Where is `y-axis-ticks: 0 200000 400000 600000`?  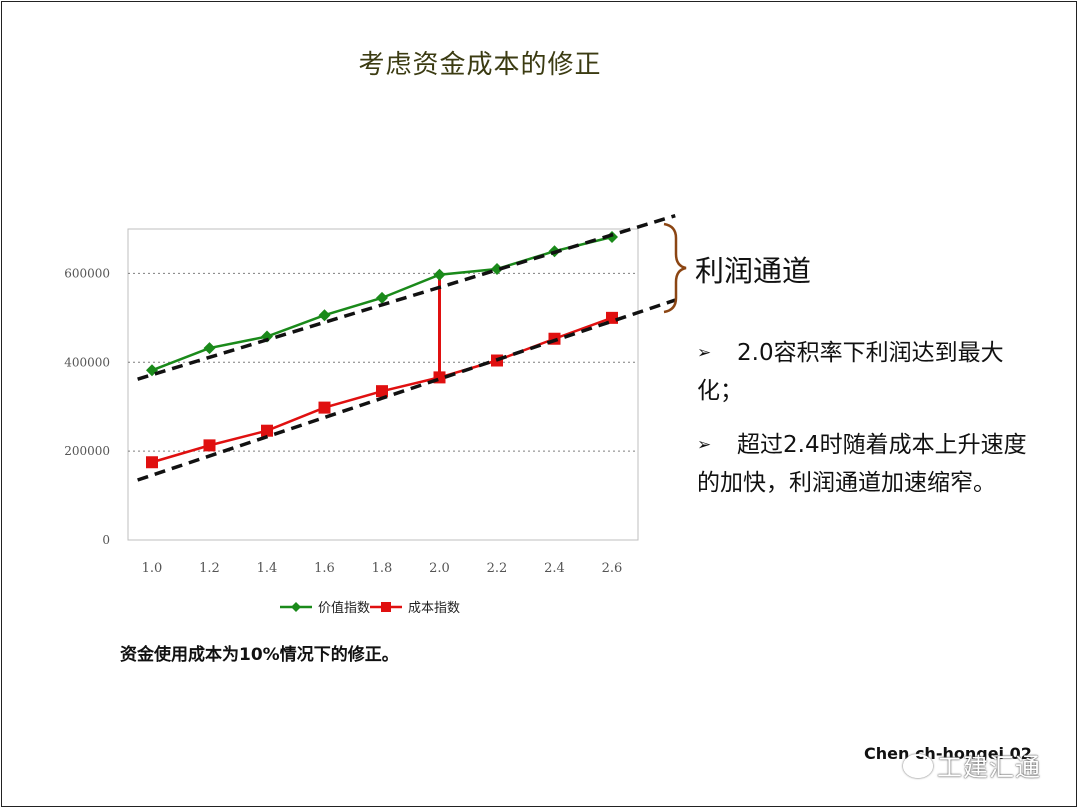
y-axis-ticks: 0 200000 400000 600000 is located at coordinates (87, 406).